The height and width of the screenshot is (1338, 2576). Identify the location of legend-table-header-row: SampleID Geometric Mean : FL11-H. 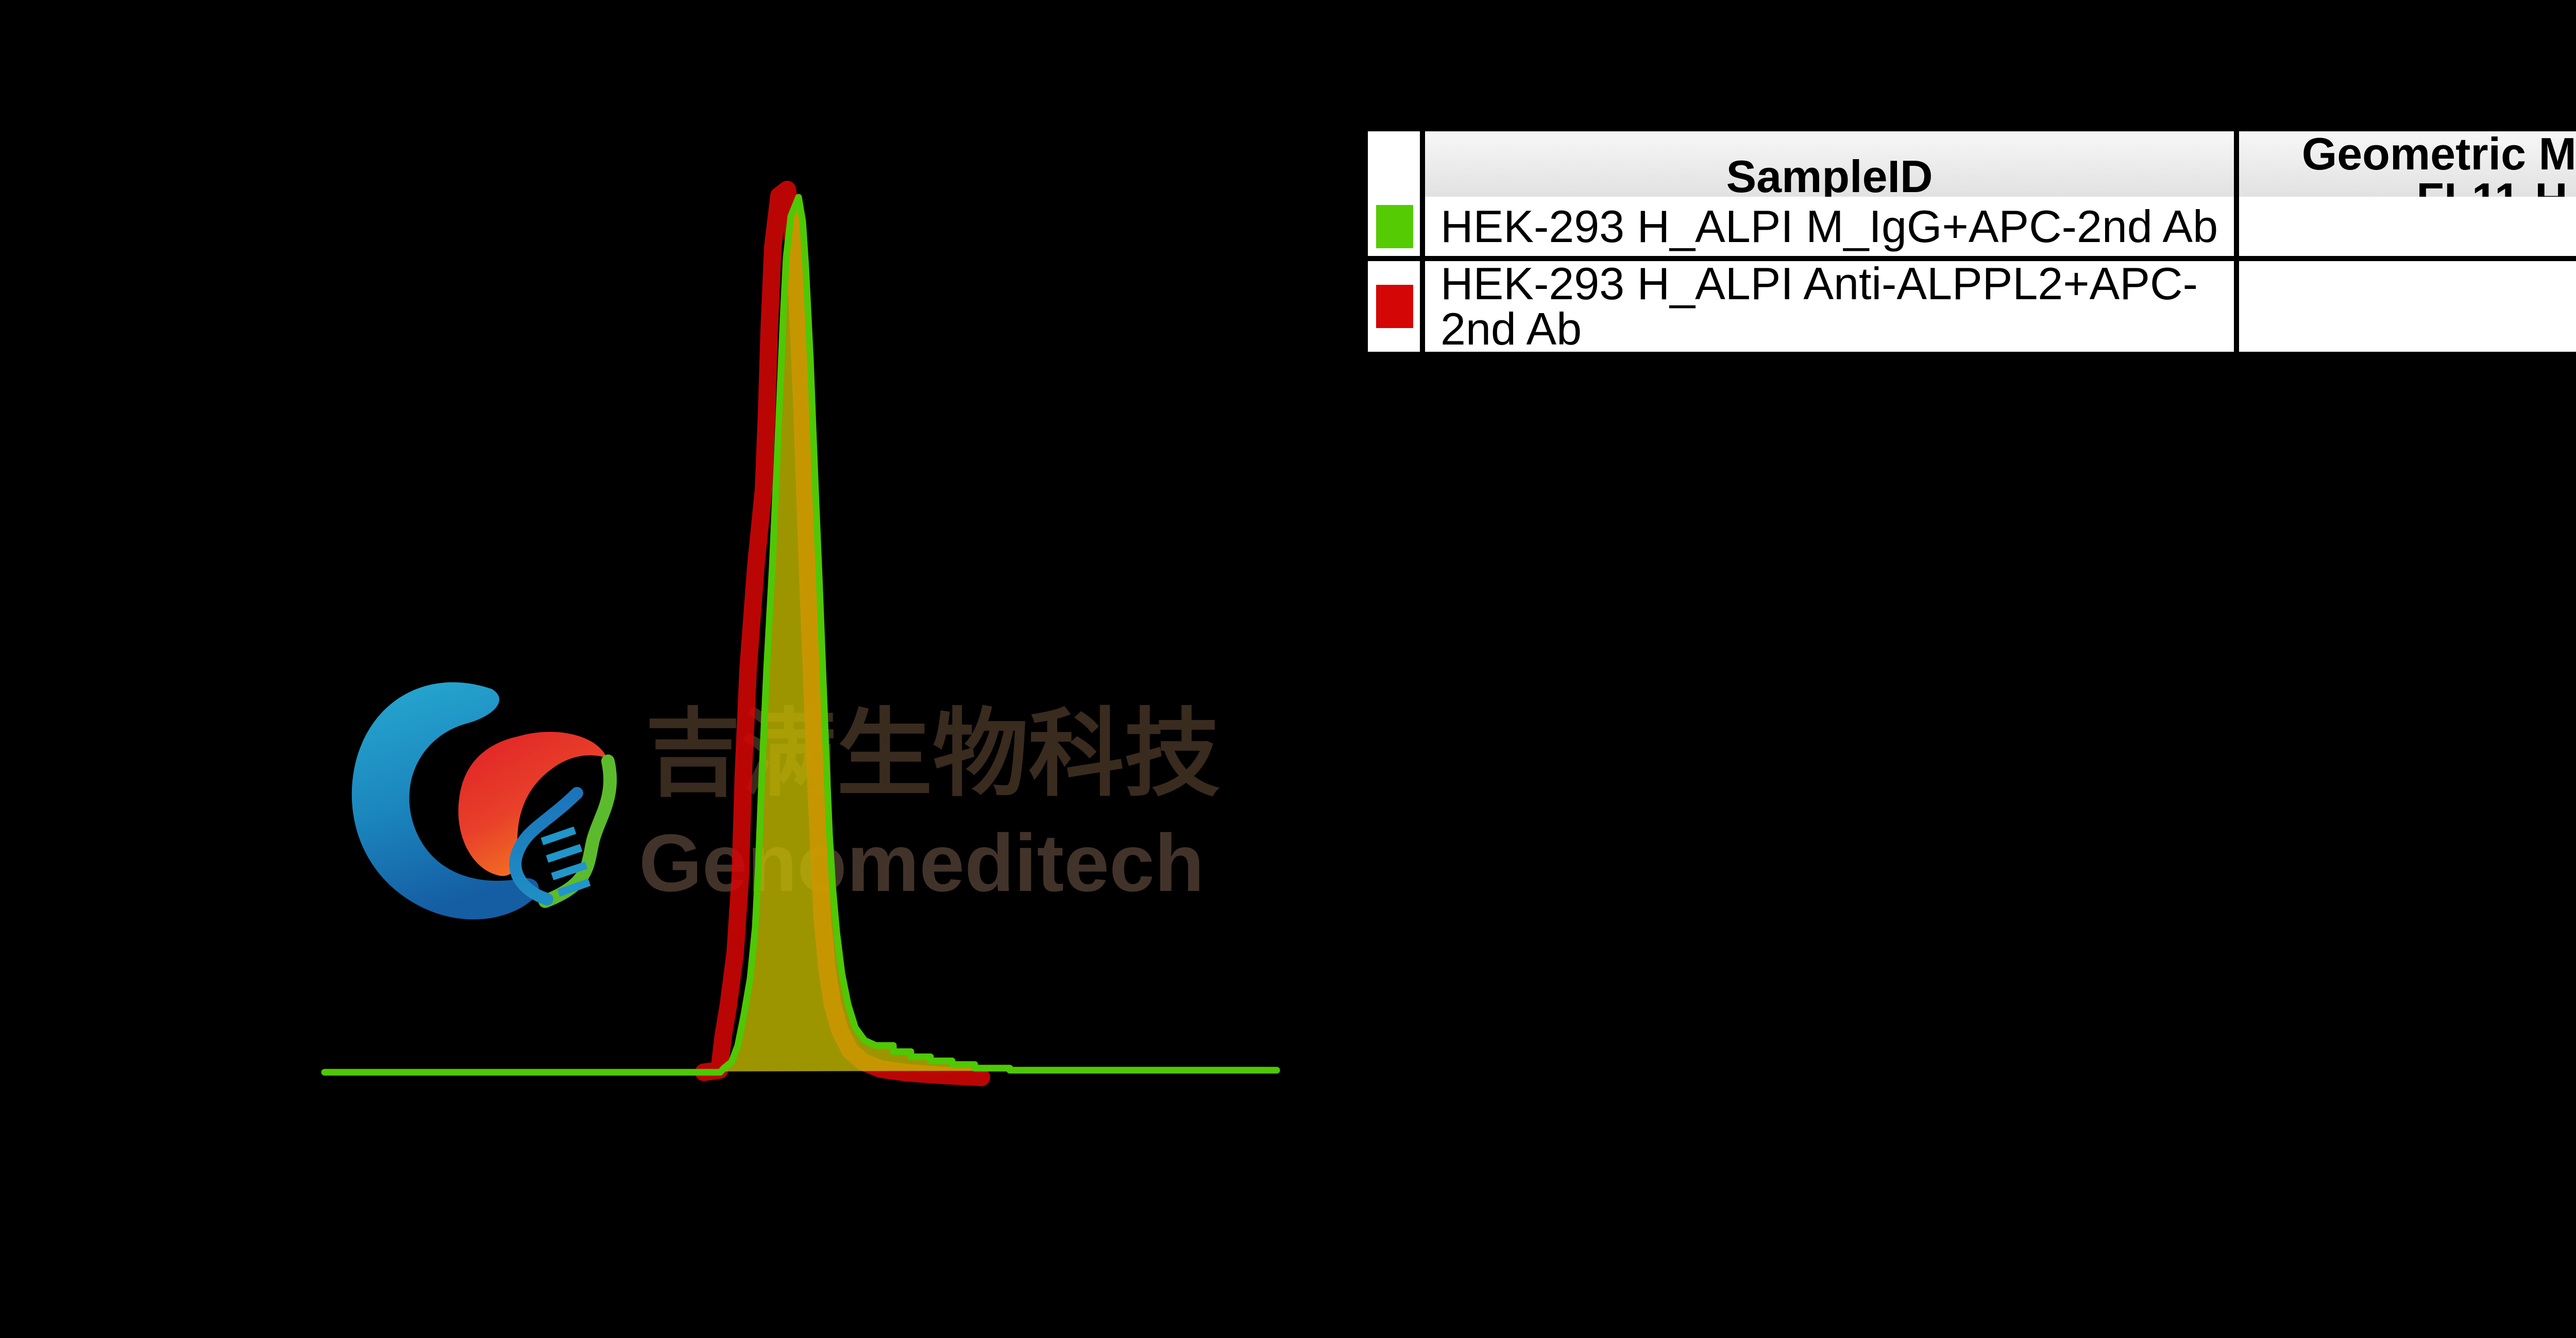
(1972, 176).